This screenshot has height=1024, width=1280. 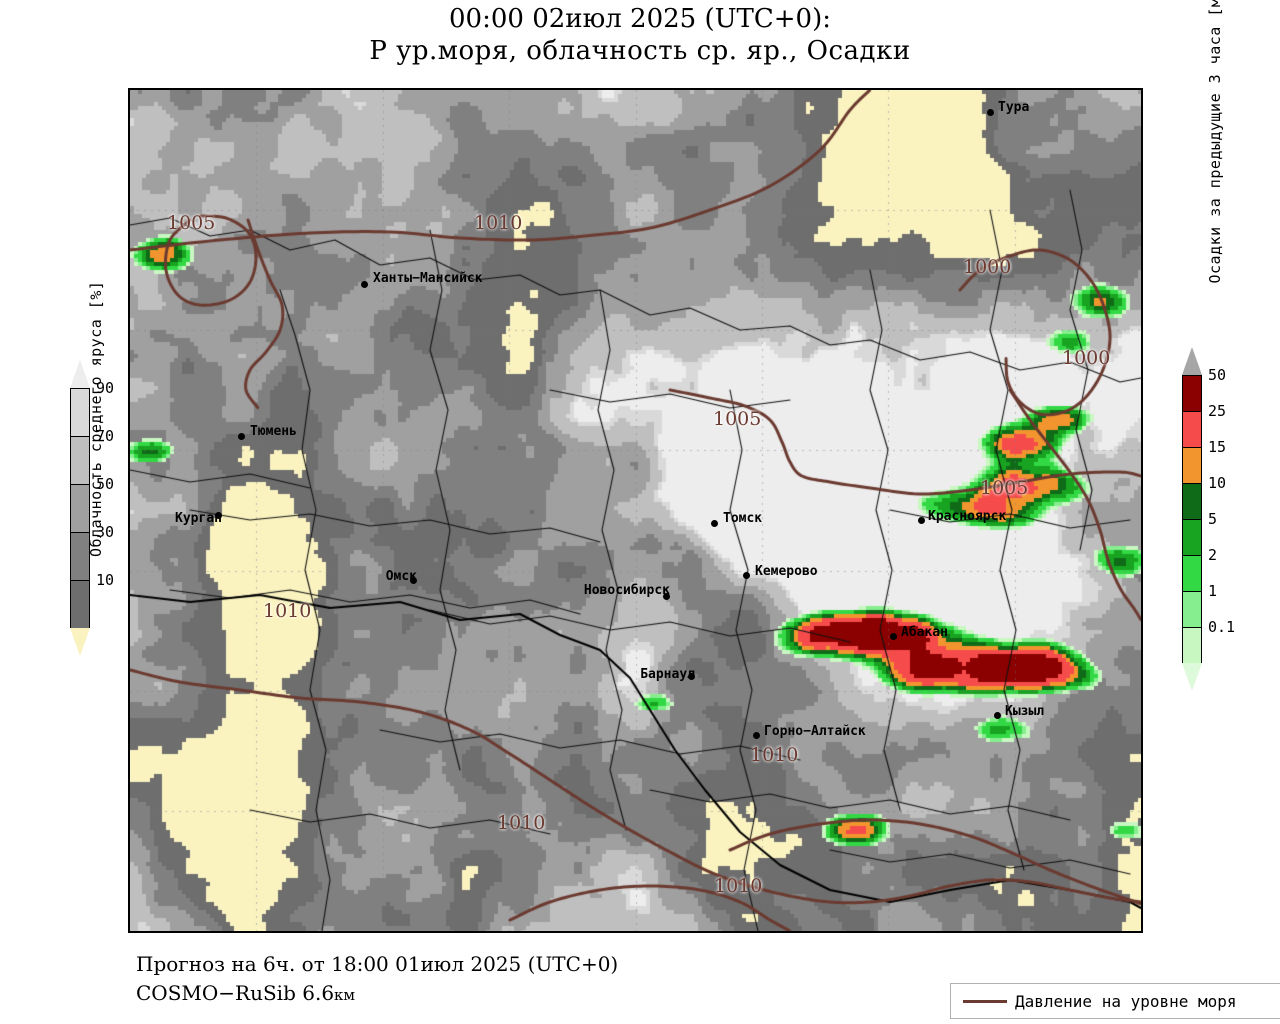 What do you see at coordinates (743, 518) in the screenshot?
I see `city-label: Томск` at bounding box center [743, 518].